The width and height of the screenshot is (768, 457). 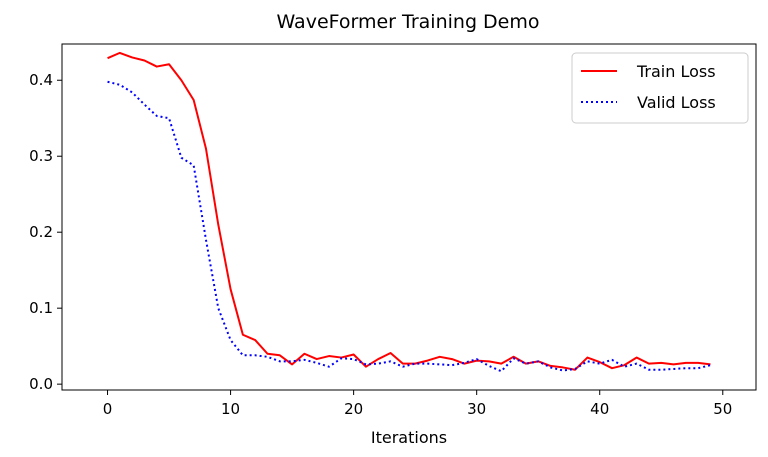 What do you see at coordinates (41, 232) in the screenshot?
I see `y-tick-label: 0.2` at bounding box center [41, 232].